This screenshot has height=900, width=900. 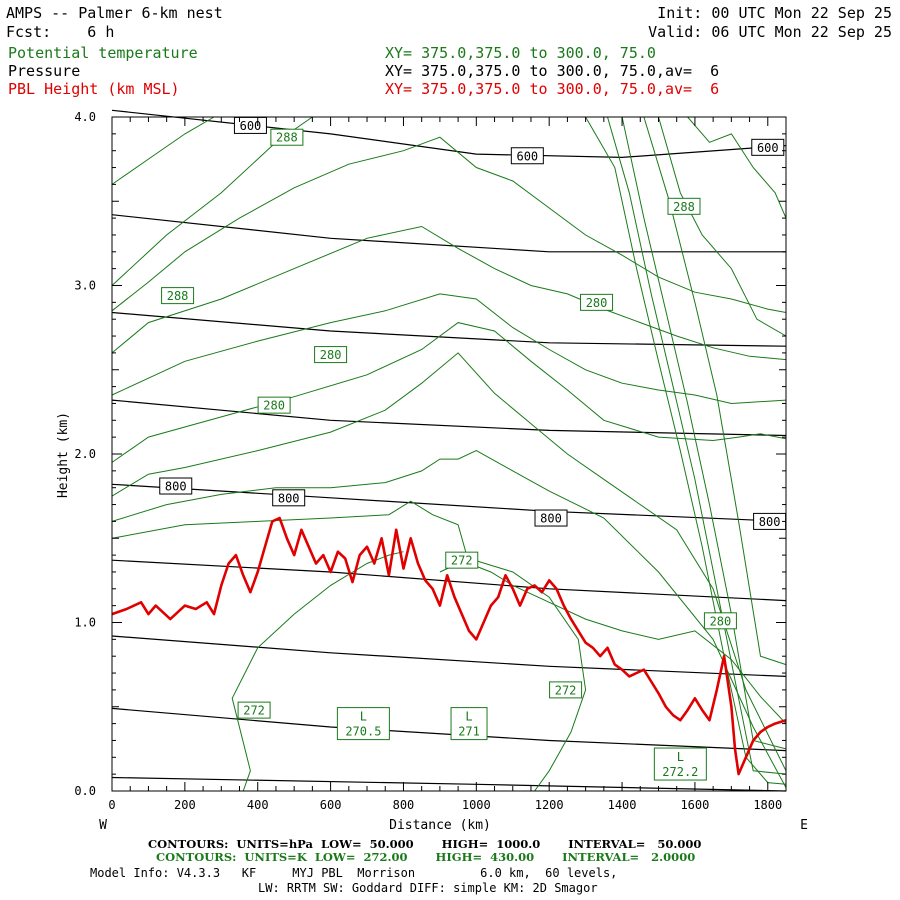 I want to click on x-tick-label: 1200, so click(x=549, y=805).